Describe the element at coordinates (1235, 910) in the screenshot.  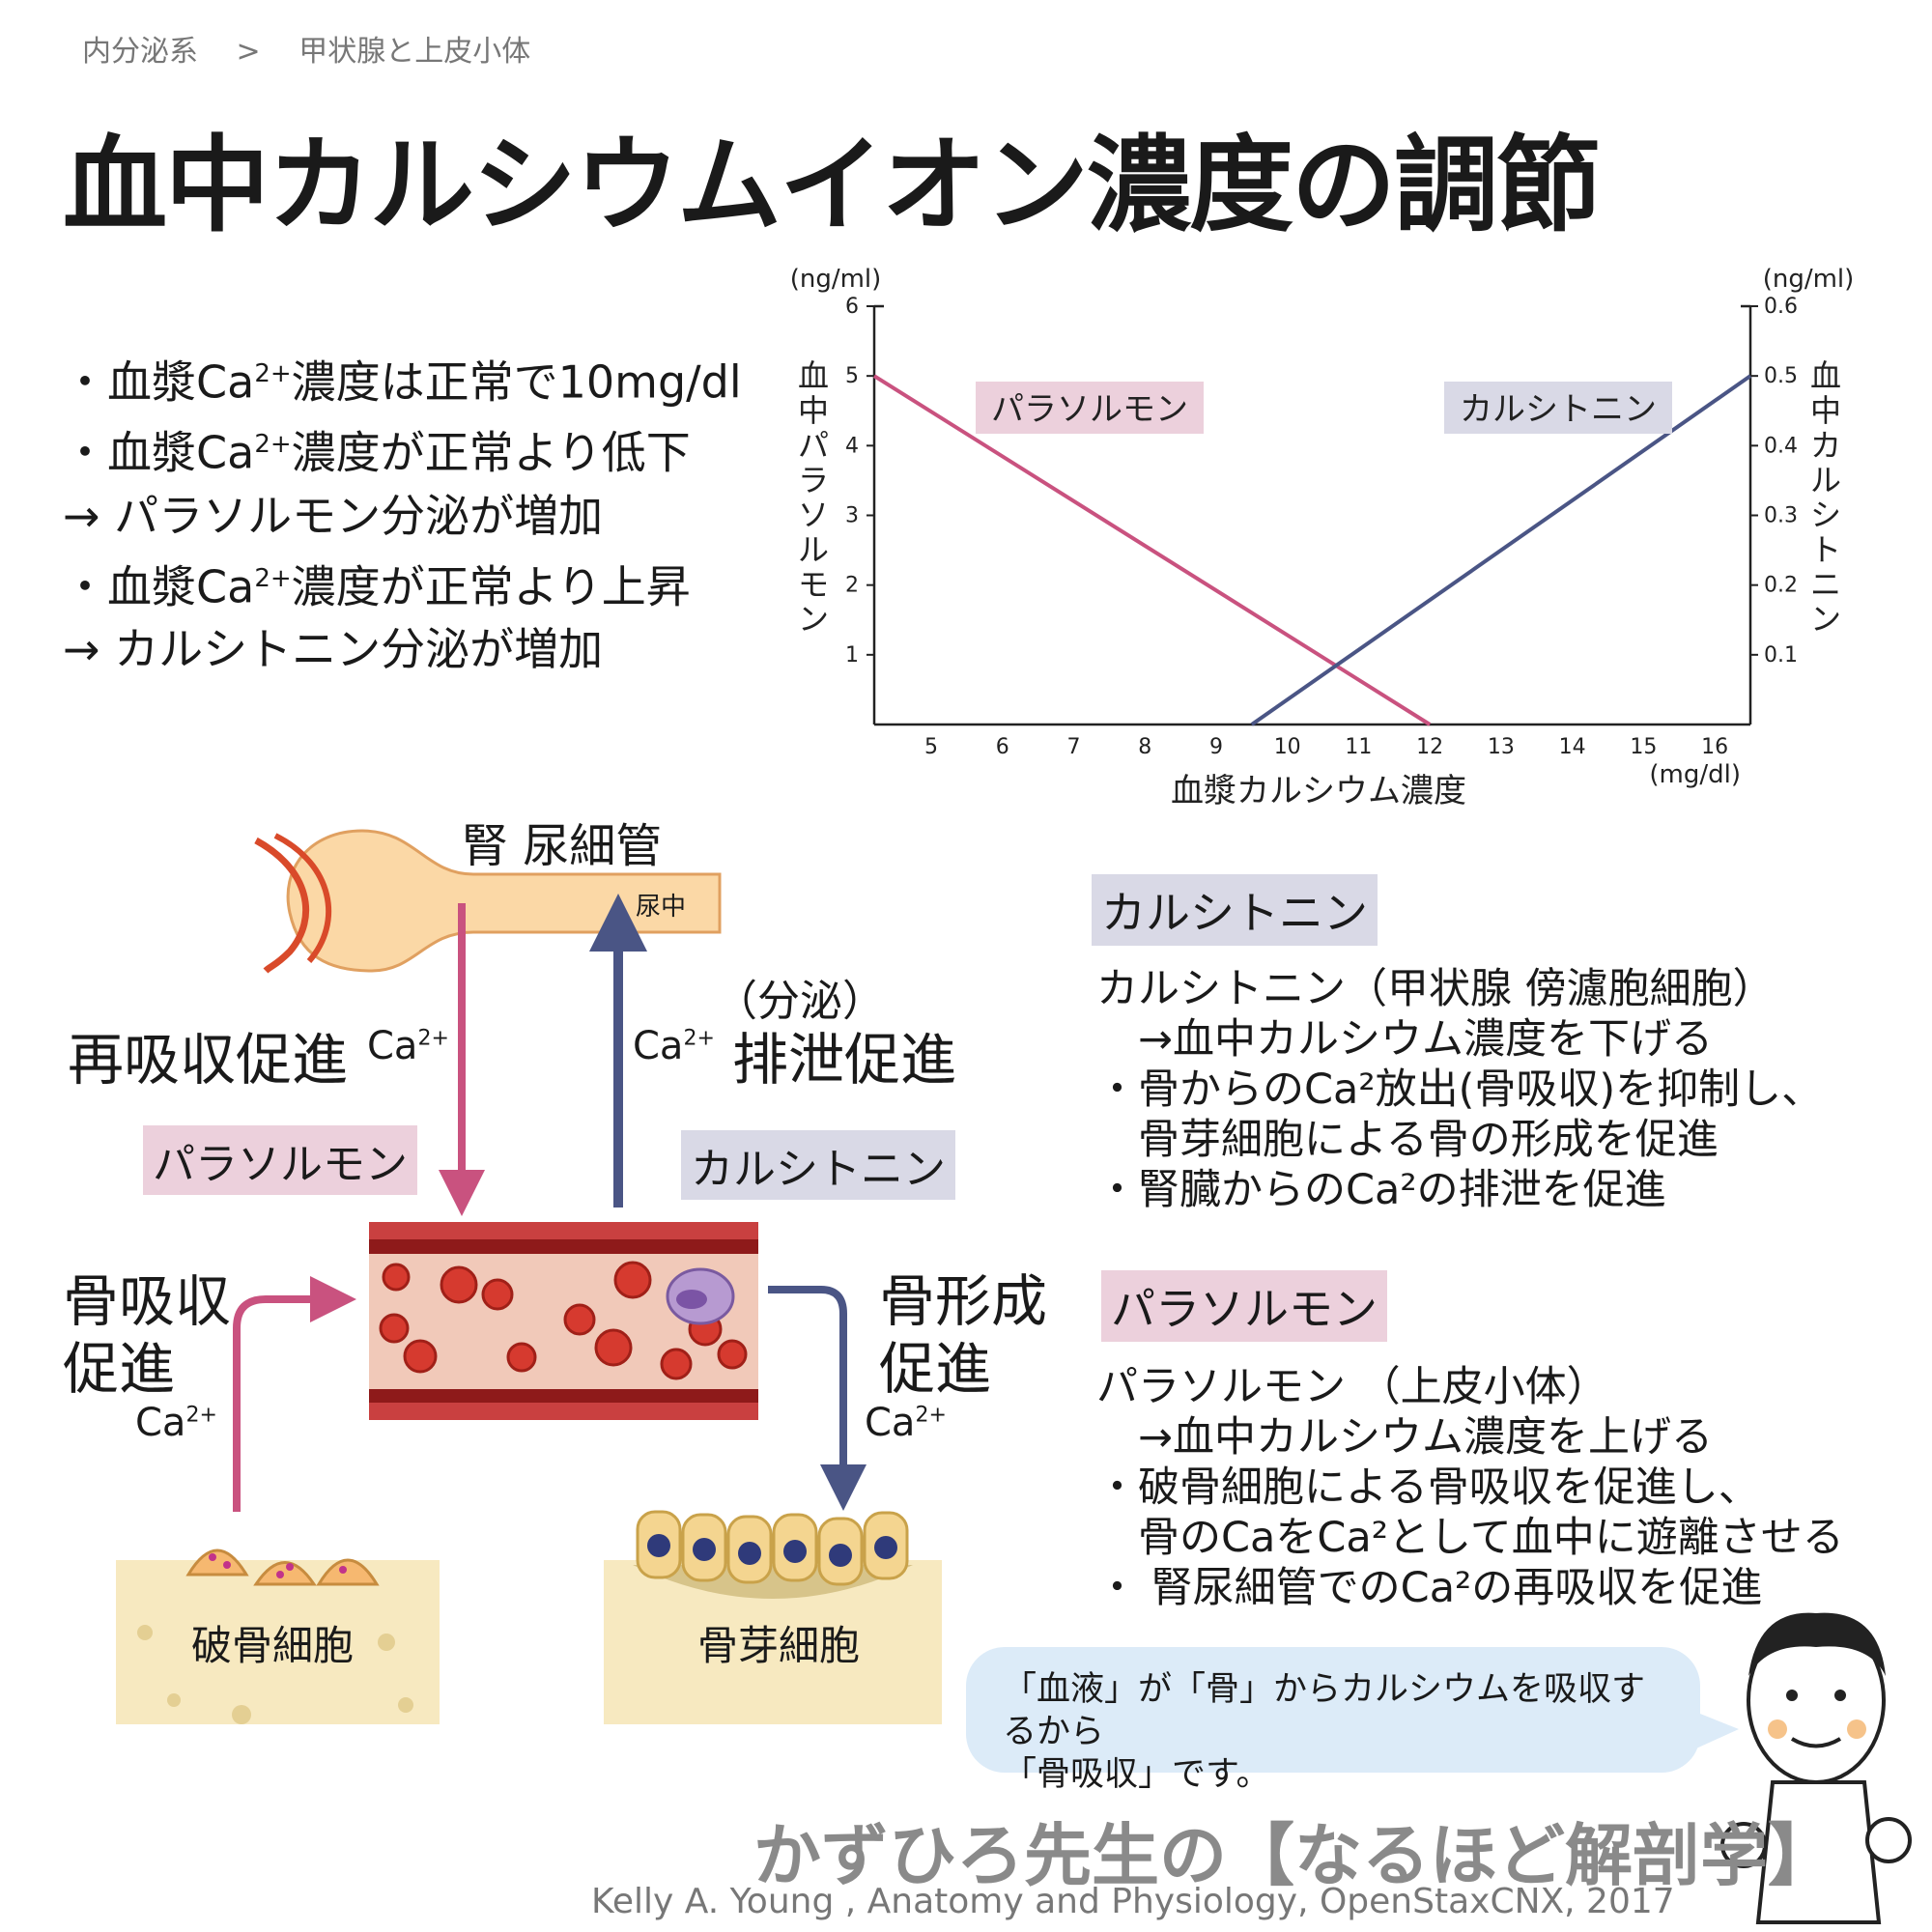
I see `calcitonin-tag: カルシトニン` at that location.